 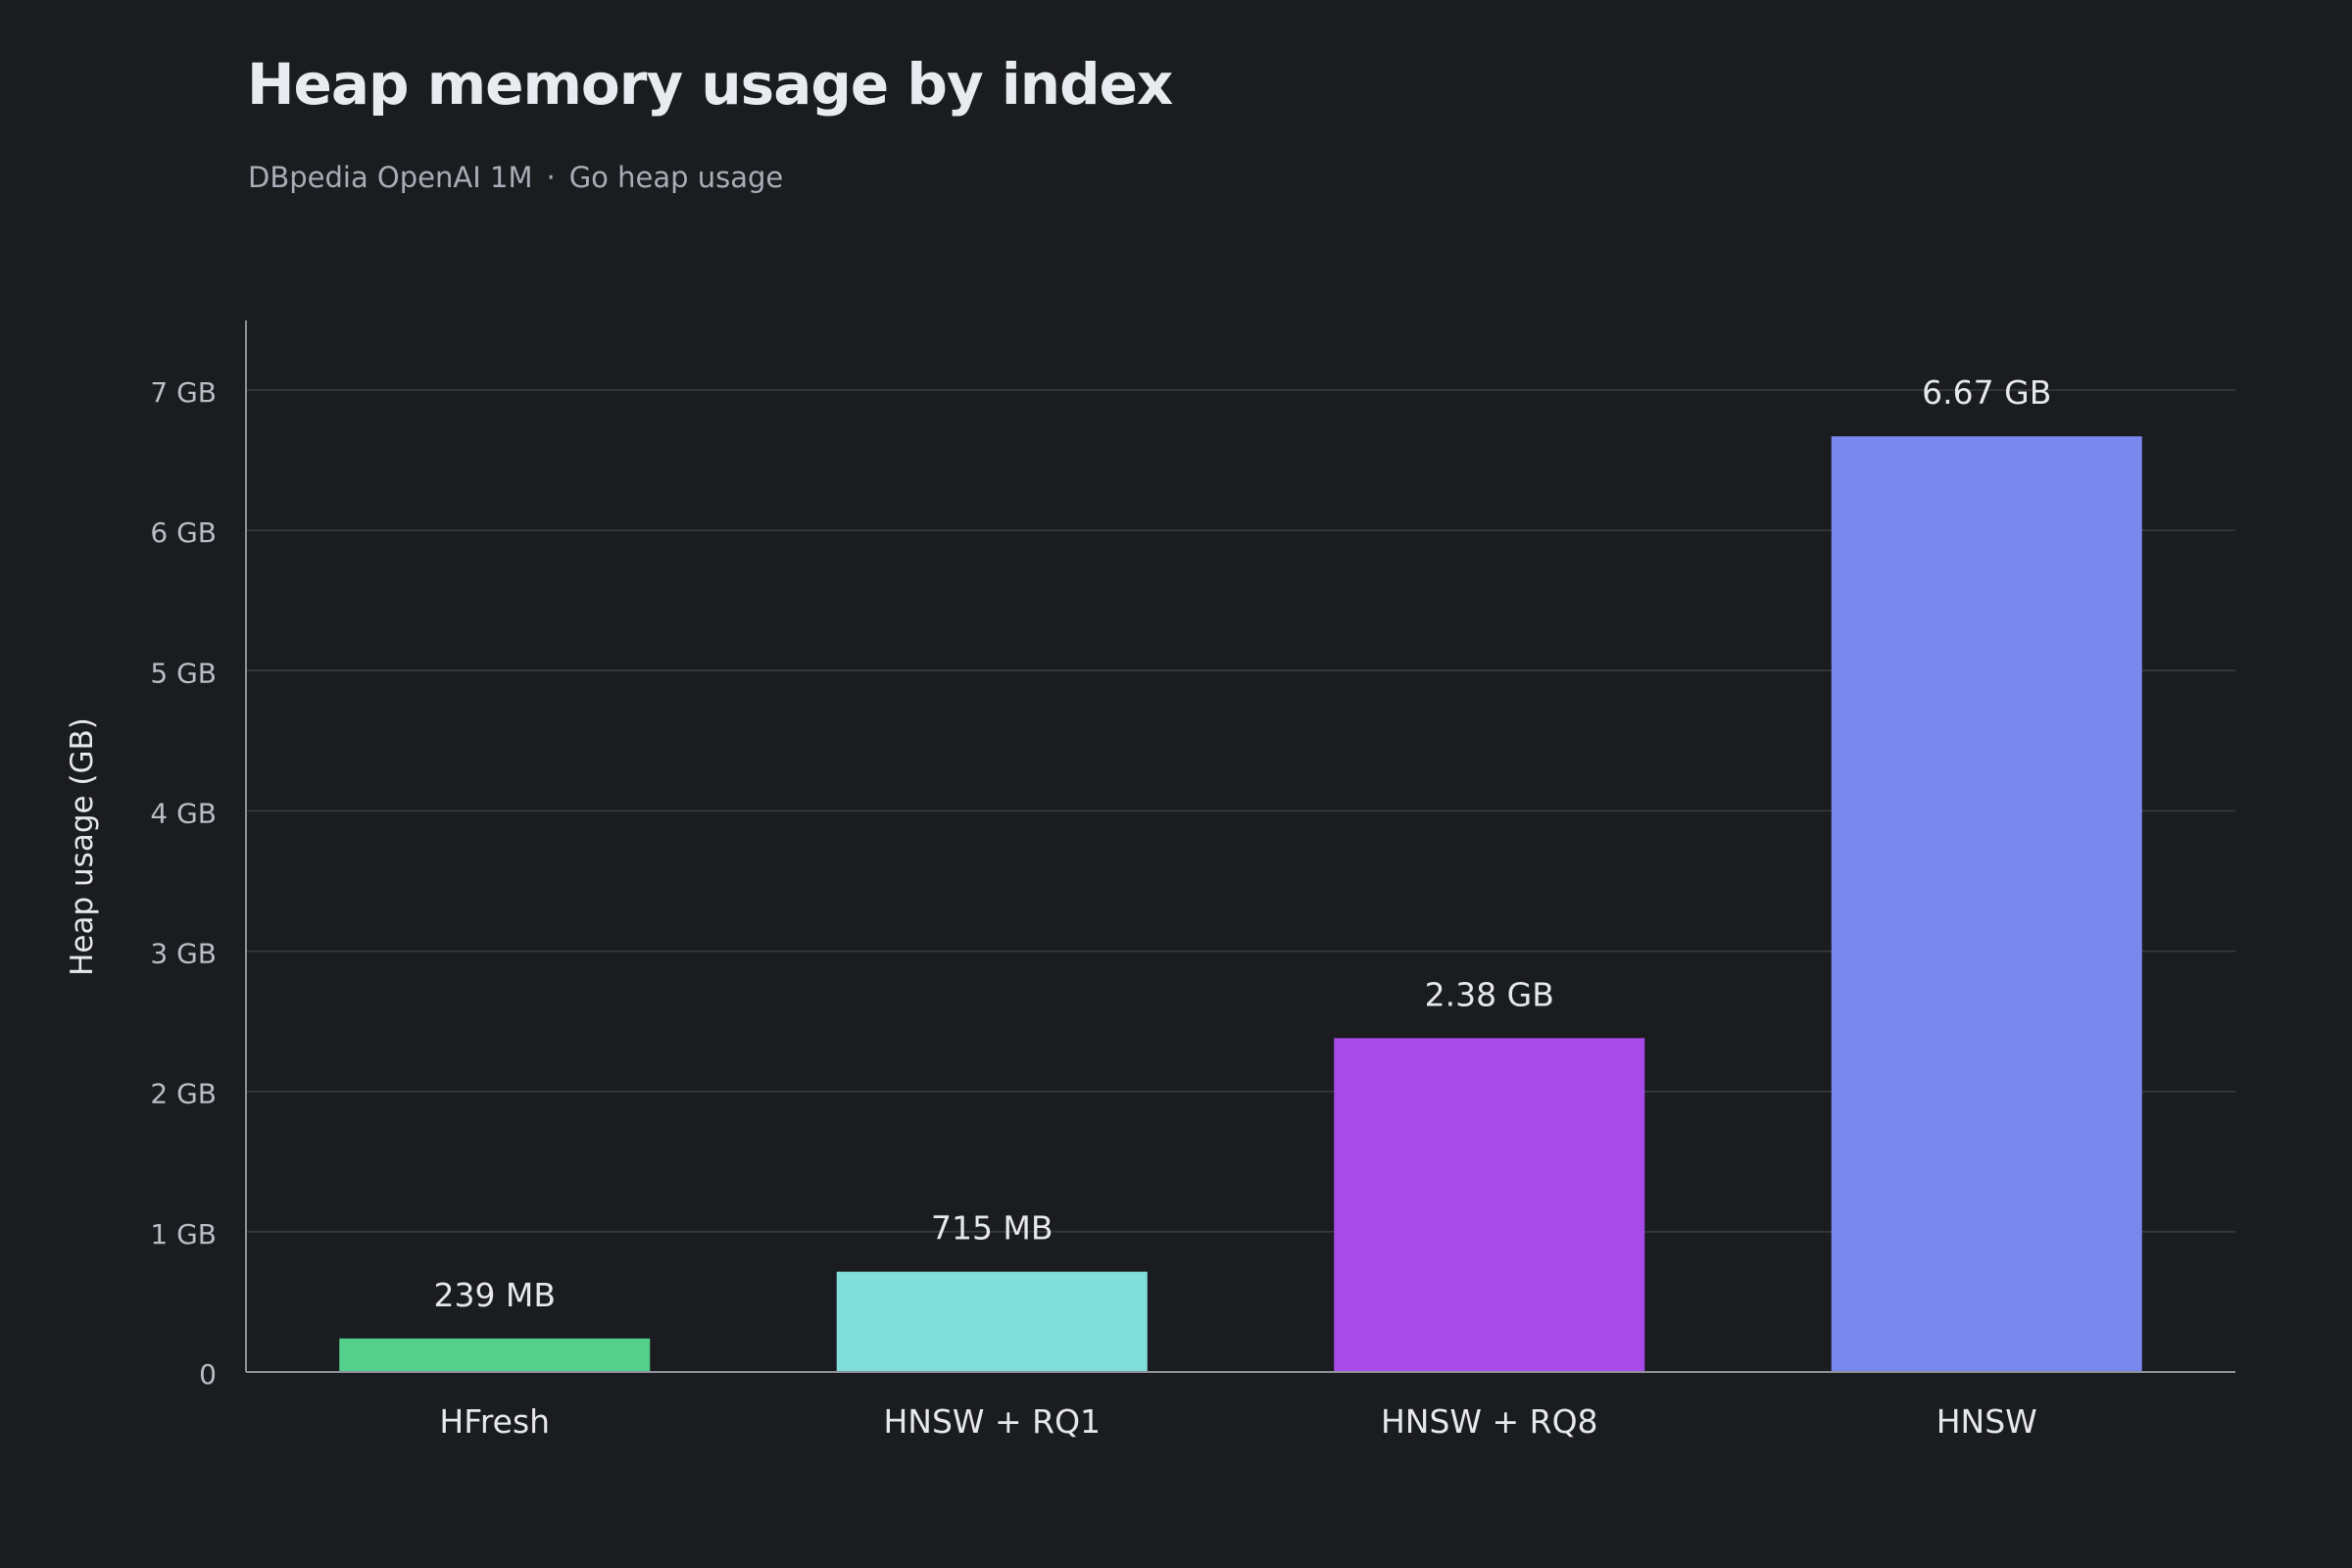 I want to click on x-category-label: HNSW + RQ1, so click(x=992, y=1421).